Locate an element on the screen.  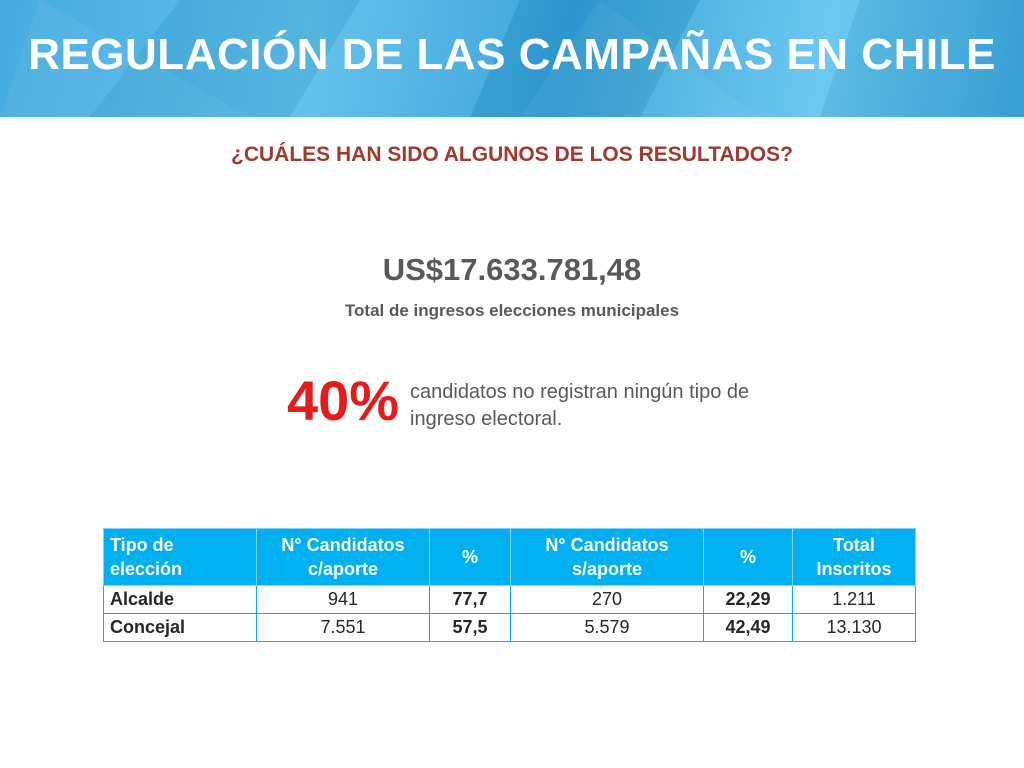
table-row: Alcalde 941 77,7 270 22,29 1.211 is located at coordinates (509, 599).